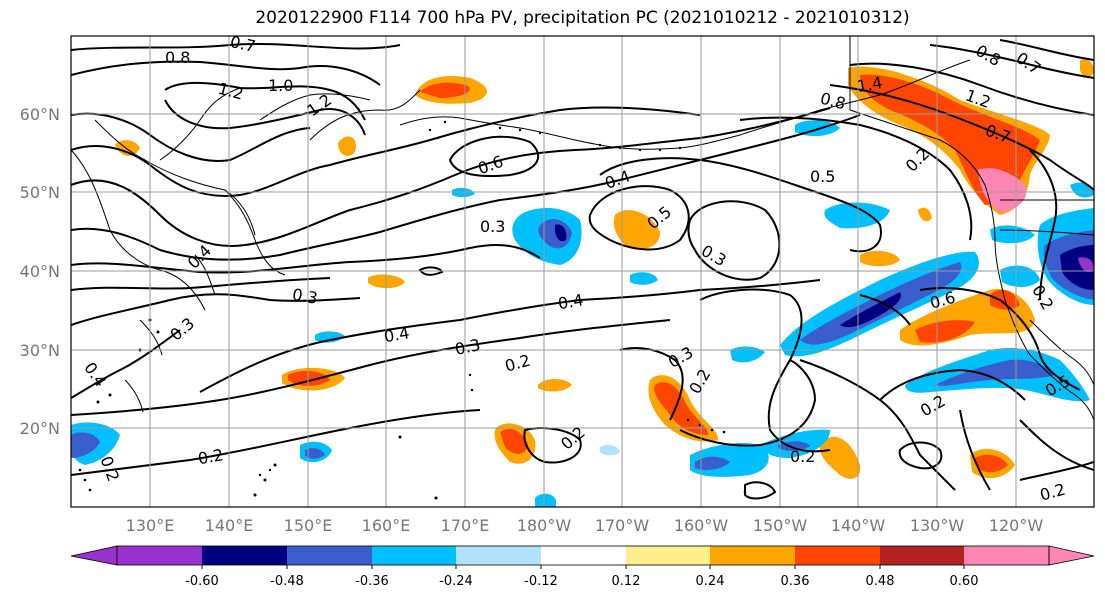 Image resolution: width=1105 pixels, height=601 pixels. I want to click on colorbar-extend-low, so click(94, 555).